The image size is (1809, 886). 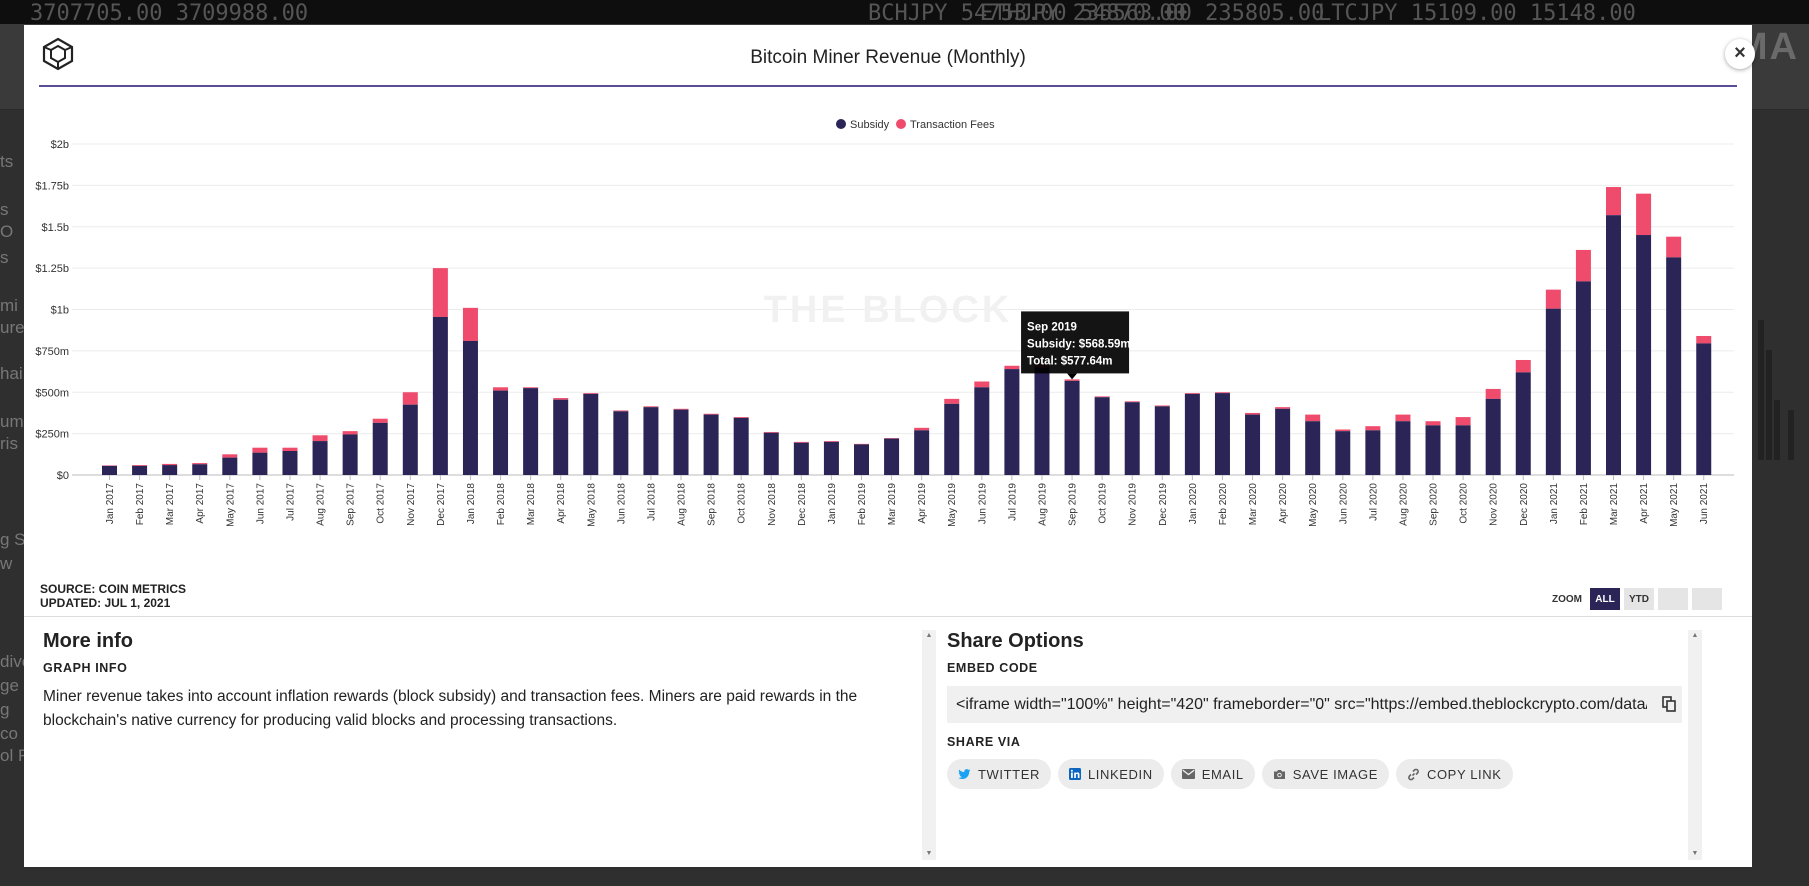 What do you see at coordinates (6, 563) in the screenshot?
I see `background-text: w` at bounding box center [6, 563].